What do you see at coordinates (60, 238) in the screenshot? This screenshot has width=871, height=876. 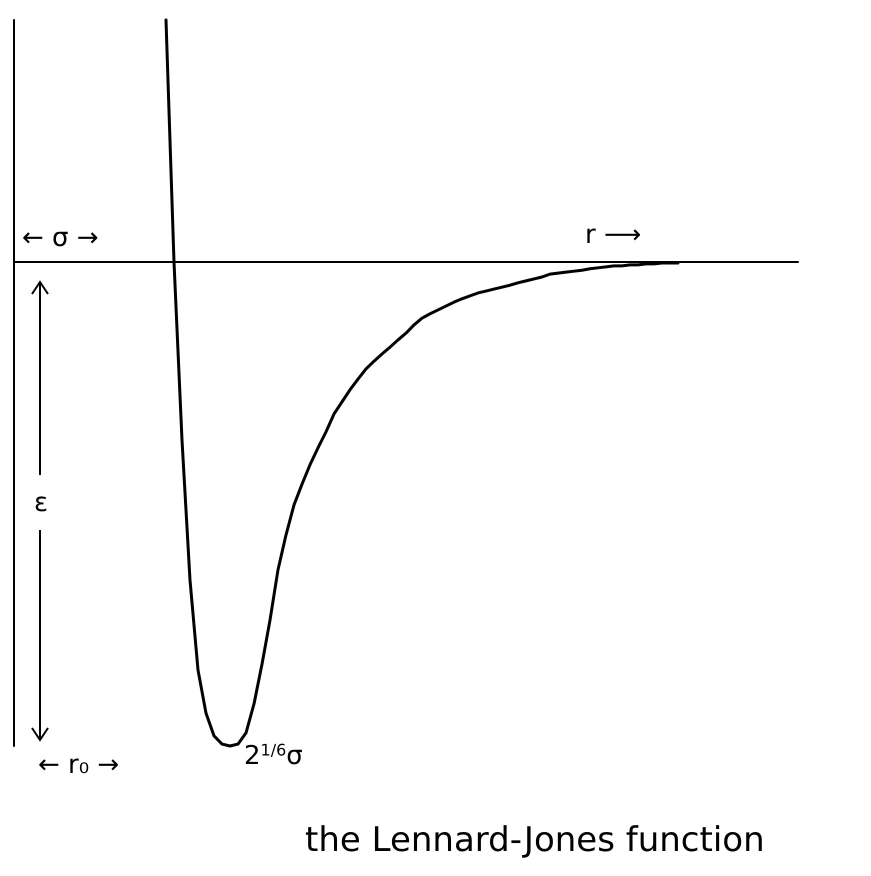 I see `annotation: ← σ →` at bounding box center [60, 238].